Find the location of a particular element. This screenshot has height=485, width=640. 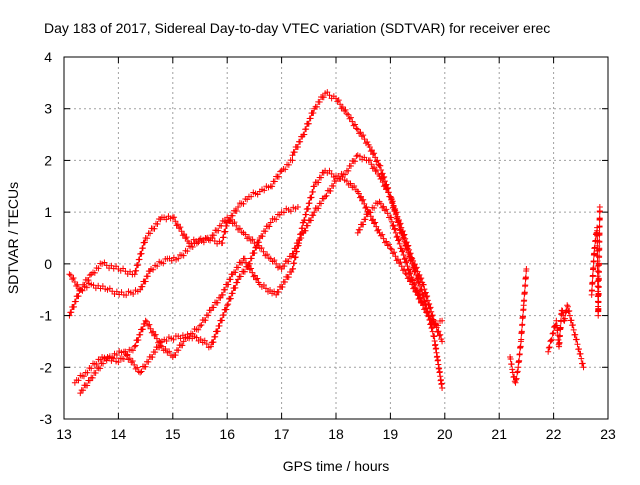

y-tick-label: -1 is located at coordinates (46, 316).